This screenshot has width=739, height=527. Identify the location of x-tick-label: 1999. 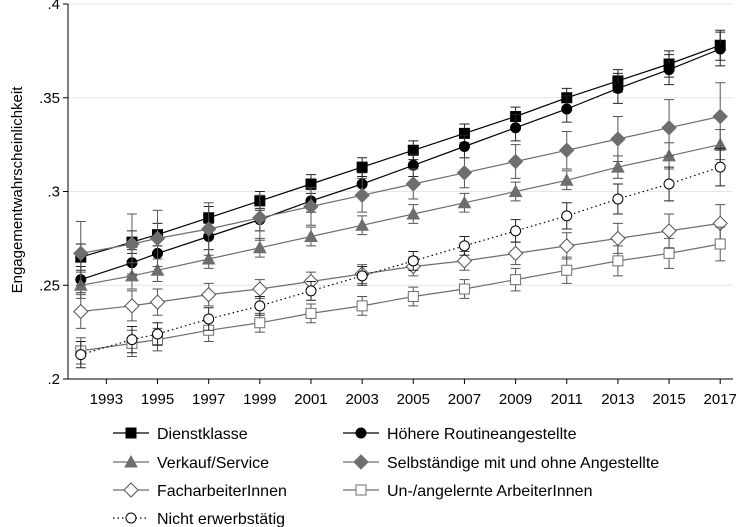
(259, 399).